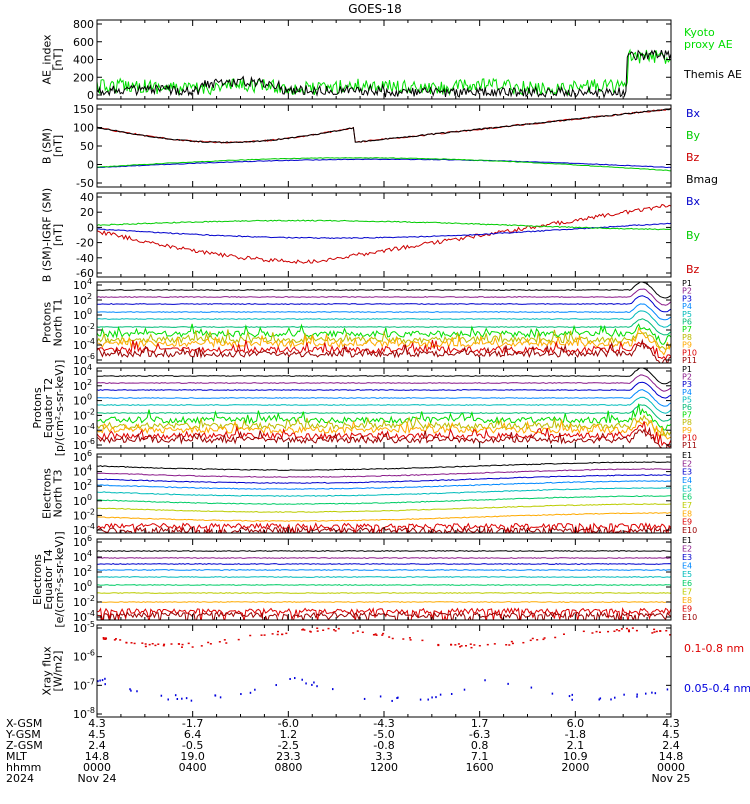 The height and width of the screenshot is (804, 750). Describe the element at coordinates (91, 326) in the screenshot. I see `y-tick-exponent: -2` at that location.